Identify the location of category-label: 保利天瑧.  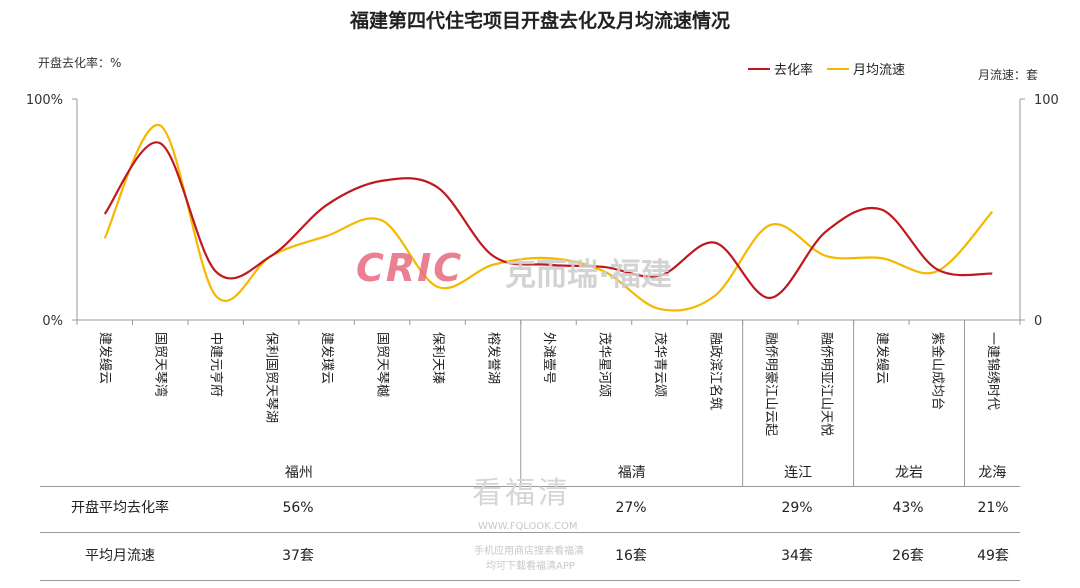
(437, 358).